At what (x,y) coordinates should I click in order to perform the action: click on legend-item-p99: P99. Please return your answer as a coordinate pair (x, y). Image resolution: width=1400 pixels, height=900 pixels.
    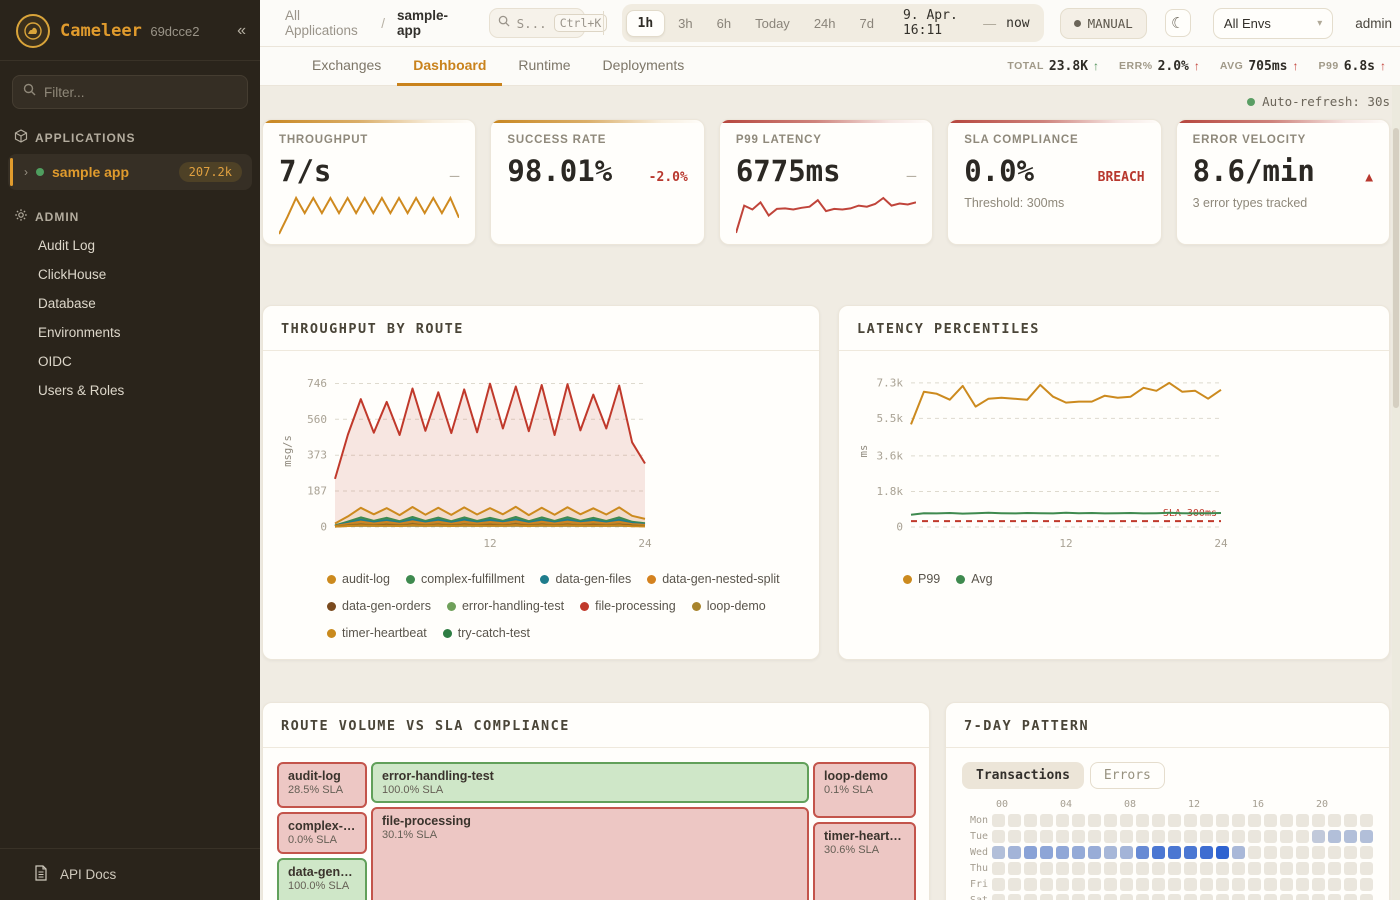
    Looking at the image, I should click on (921, 579).